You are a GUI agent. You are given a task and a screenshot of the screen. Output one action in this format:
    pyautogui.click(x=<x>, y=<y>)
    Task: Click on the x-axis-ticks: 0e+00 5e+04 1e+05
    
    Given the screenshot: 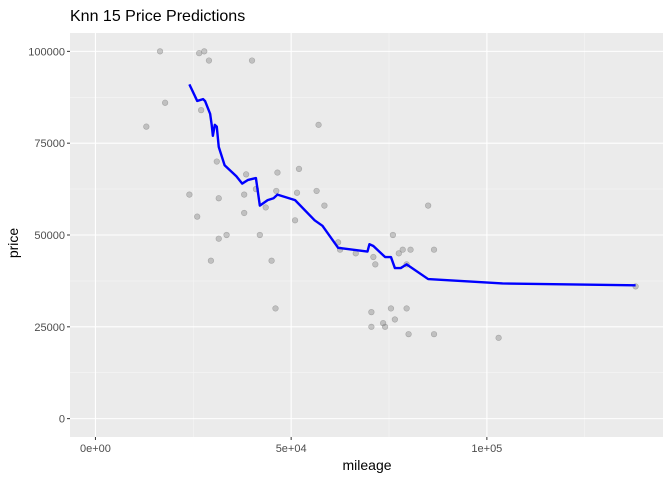 What is the action you would take?
    pyautogui.click(x=291, y=446)
    